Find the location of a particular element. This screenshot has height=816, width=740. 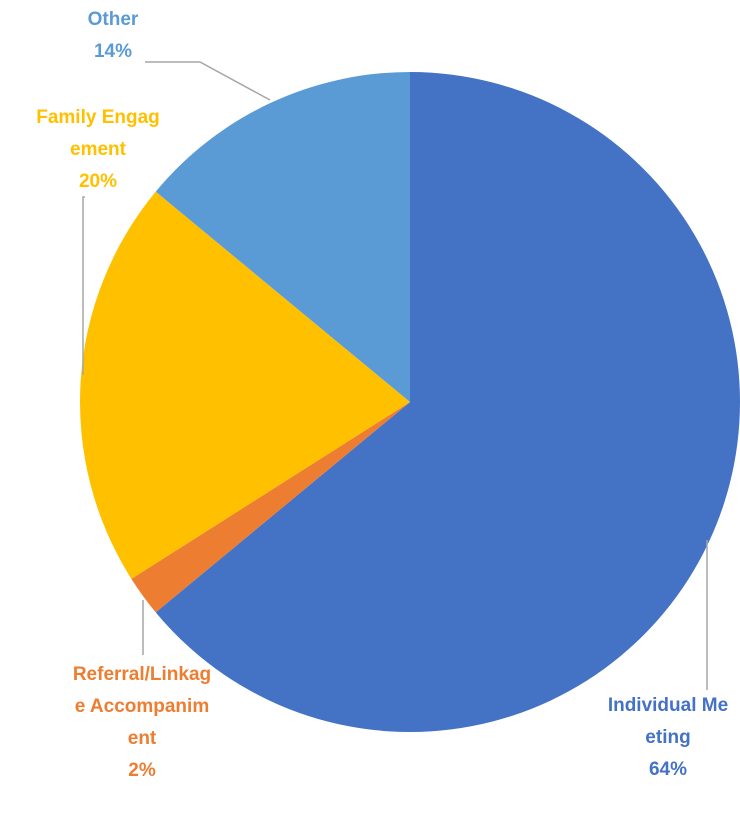

category-label: Individual Meeting is located at coordinates (668, 721).